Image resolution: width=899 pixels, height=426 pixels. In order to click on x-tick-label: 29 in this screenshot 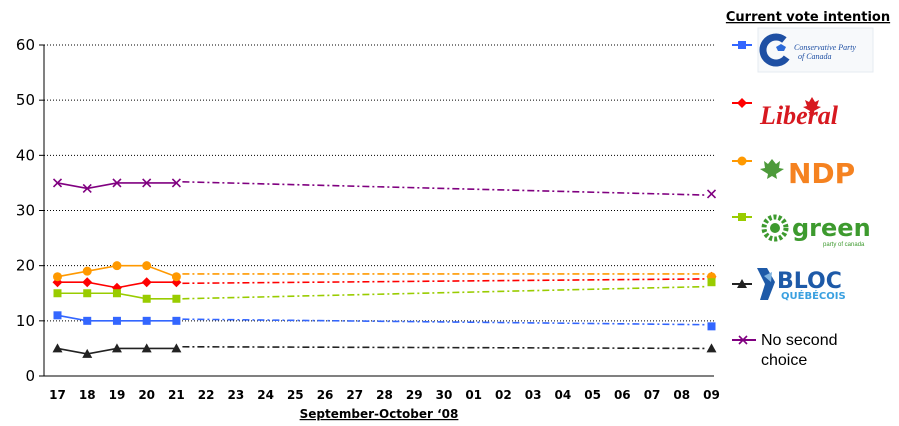, I will do `click(414, 395)`.